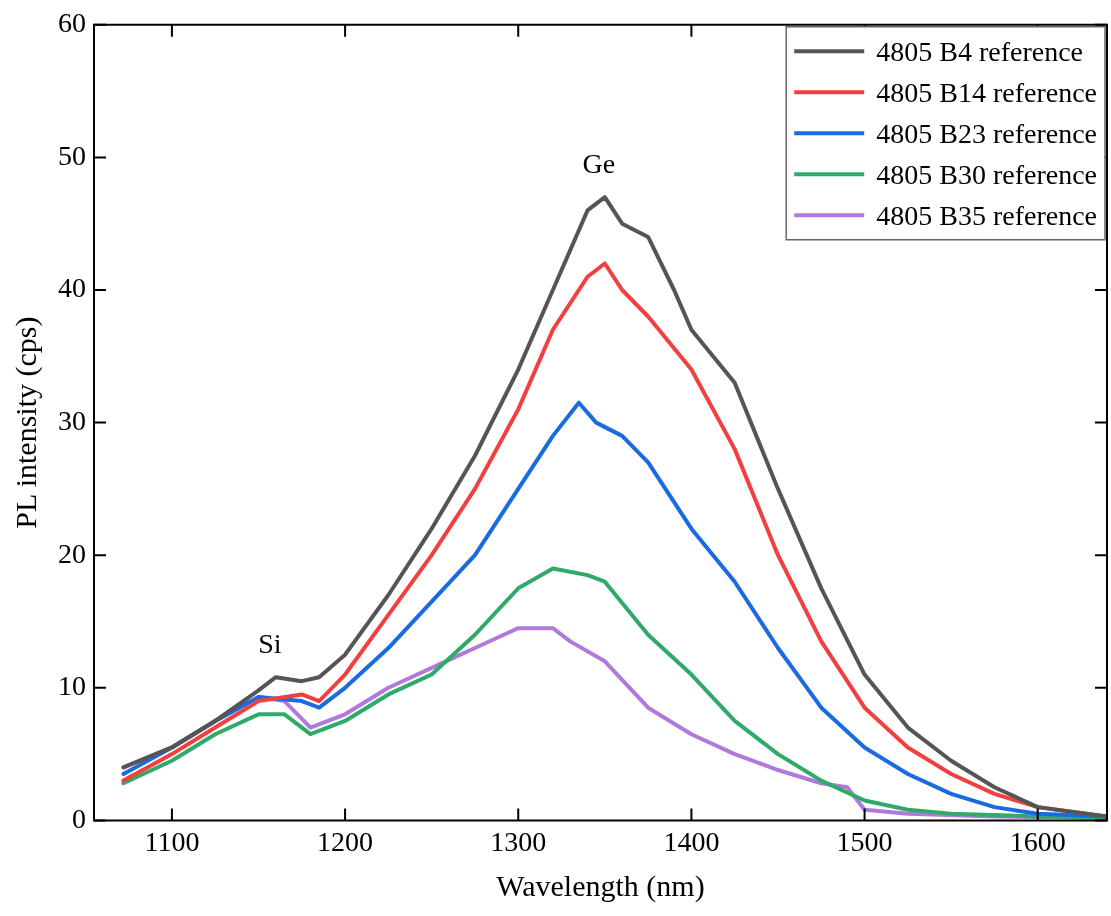 The image size is (1111, 916). What do you see at coordinates (987, 174) in the screenshot?
I see `legend-label: 4805 B30 reference` at bounding box center [987, 174].